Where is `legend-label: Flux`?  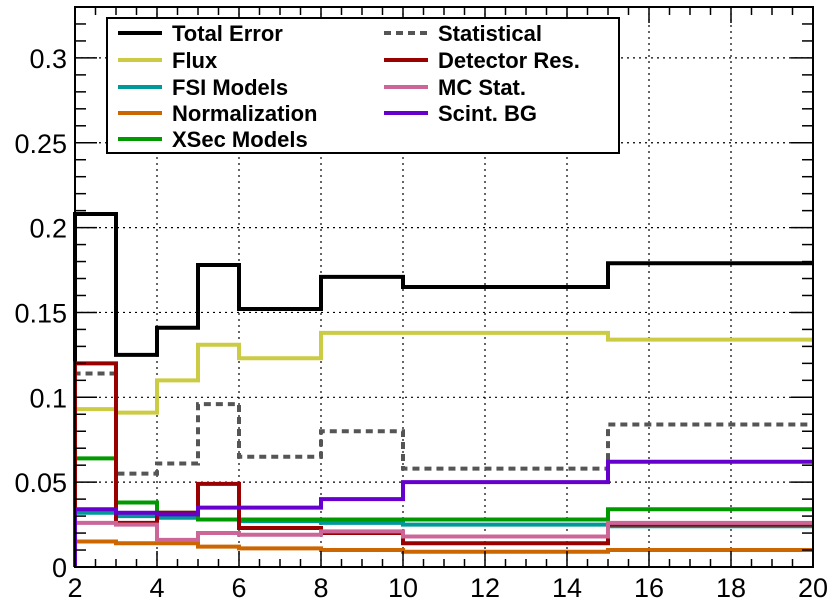 legend-label: Flux is located at coordinates (195, 60).